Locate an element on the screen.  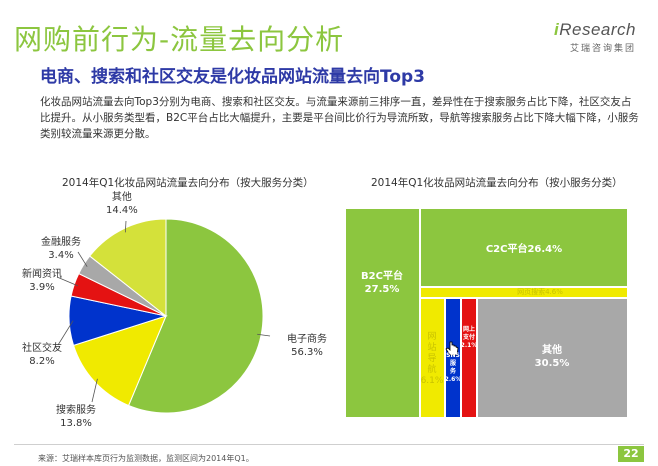
treemap-cell-label: 网站导航 6.1% is located at coordinates (432, 359).